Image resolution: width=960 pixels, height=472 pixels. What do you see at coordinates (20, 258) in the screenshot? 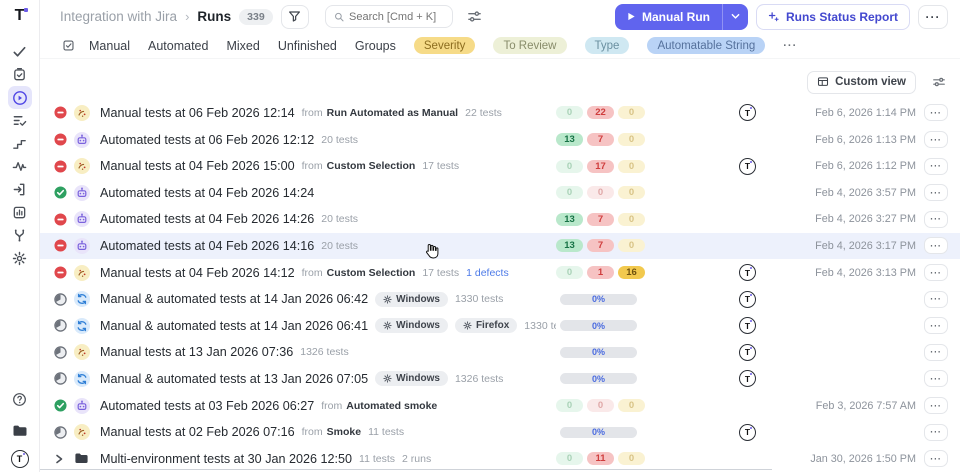
I see `sidebar-item-settings` at bounding box center [20, 258].